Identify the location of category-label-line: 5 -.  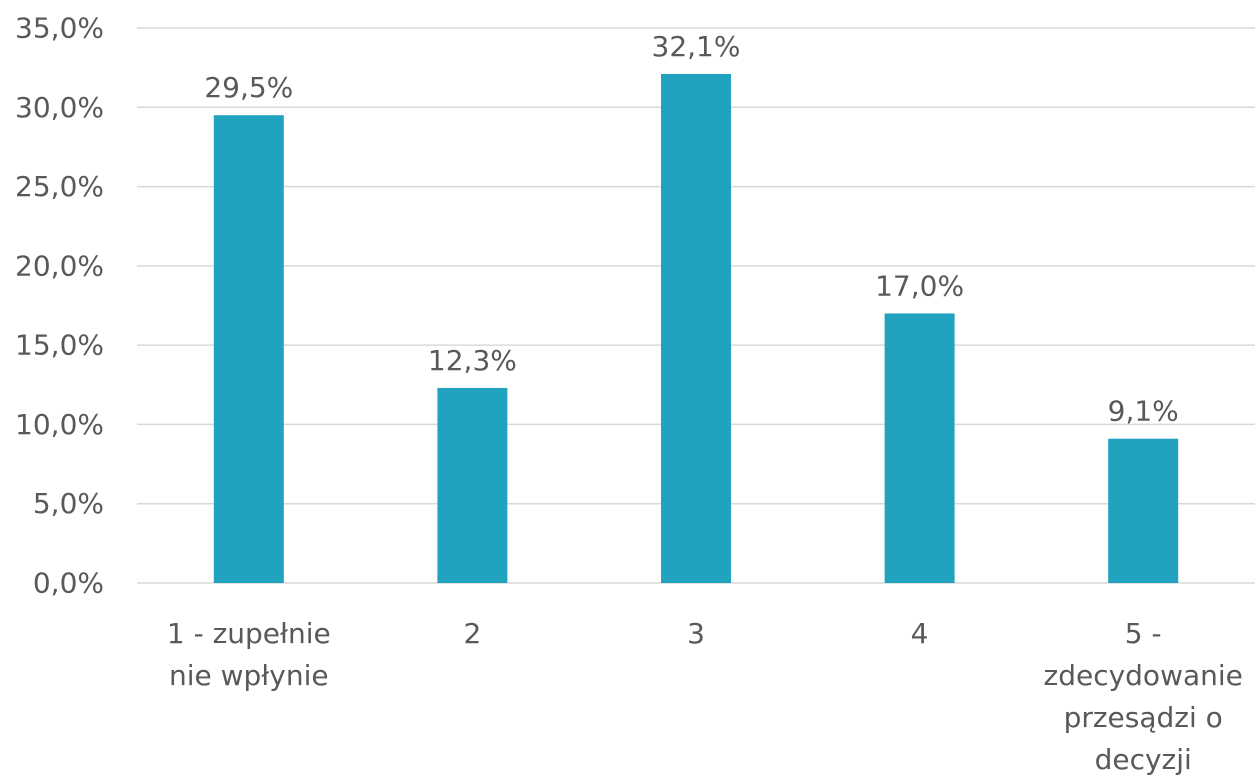
(1143, 633).